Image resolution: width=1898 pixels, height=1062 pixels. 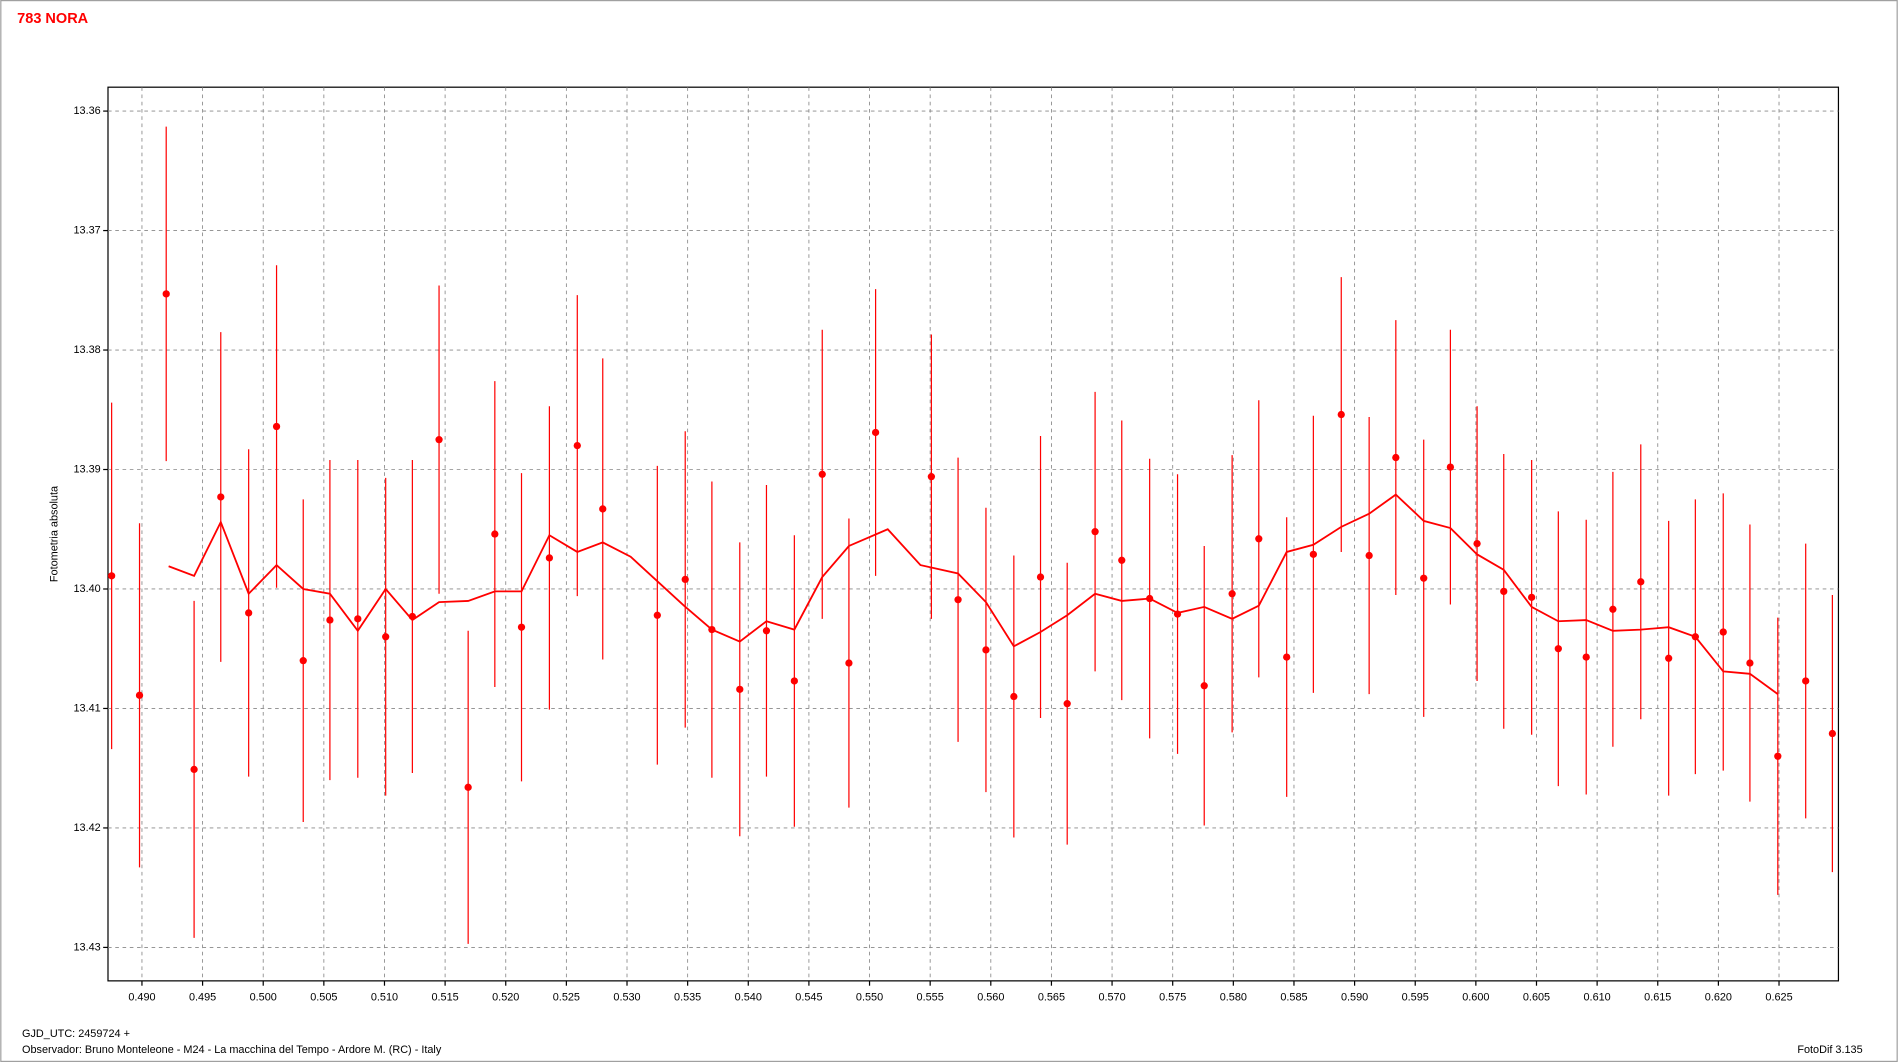 I want to click on x-tick-label: 0.590, so click(x=1354, y=998).